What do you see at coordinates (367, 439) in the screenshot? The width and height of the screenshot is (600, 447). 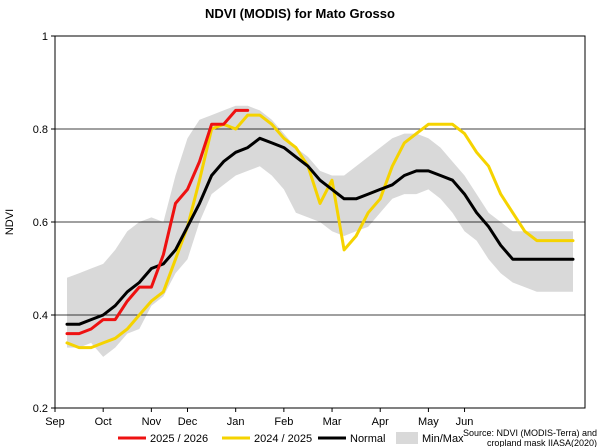 I see `legend-label-normal: Normal` at bounding box center [367, 439].